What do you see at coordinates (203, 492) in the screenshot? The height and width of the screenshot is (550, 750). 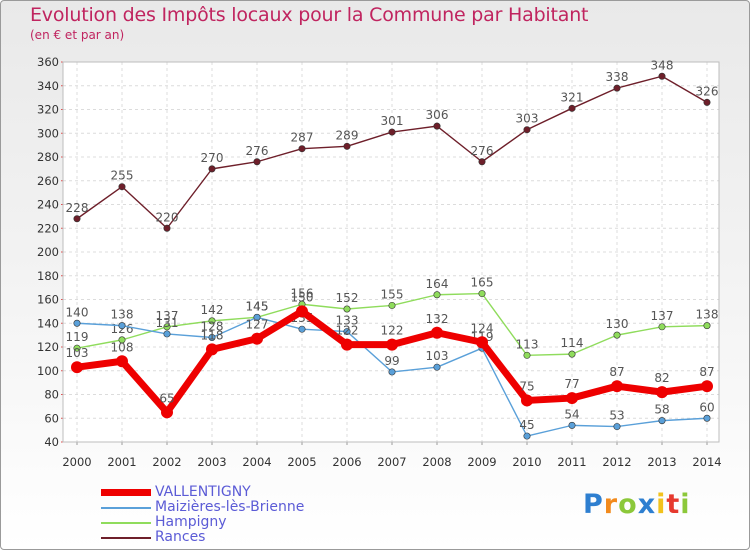 I see `legend-label: VALLENTIGNY` at bounding box center [203, 492].